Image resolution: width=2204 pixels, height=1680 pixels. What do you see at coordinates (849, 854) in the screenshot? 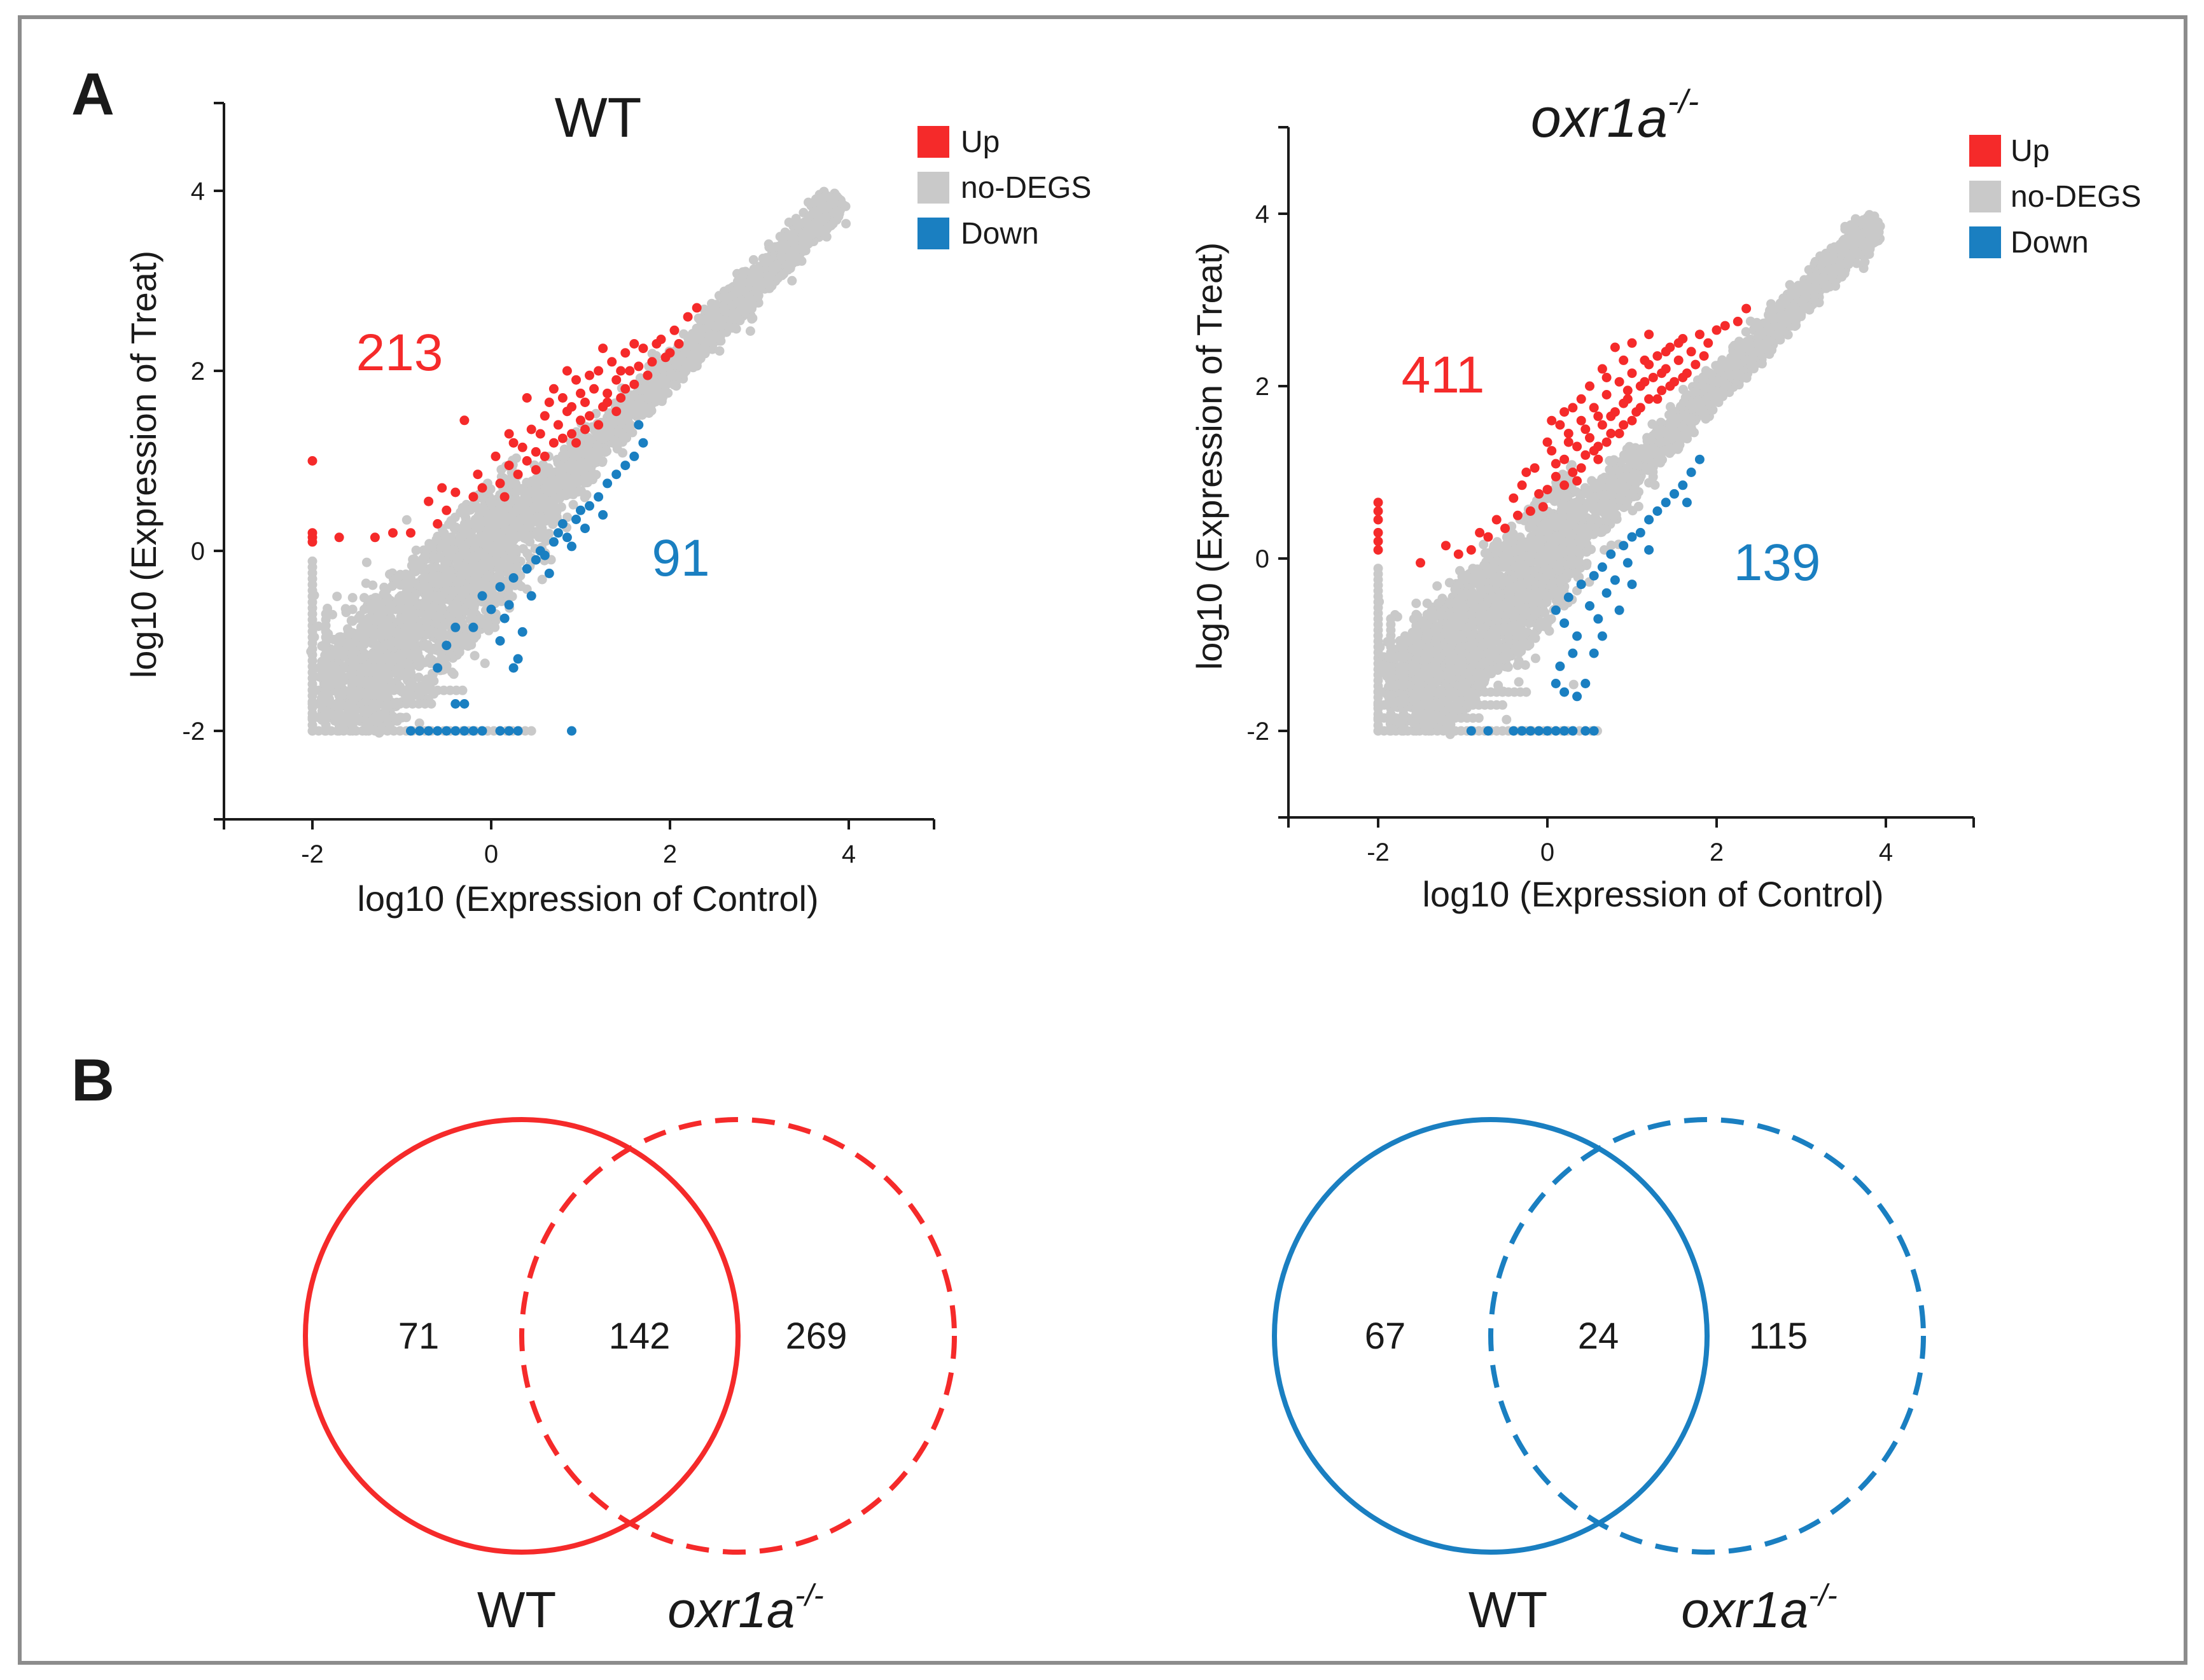
I see `x-tick-label: 4` at bounding box center [849, 854].